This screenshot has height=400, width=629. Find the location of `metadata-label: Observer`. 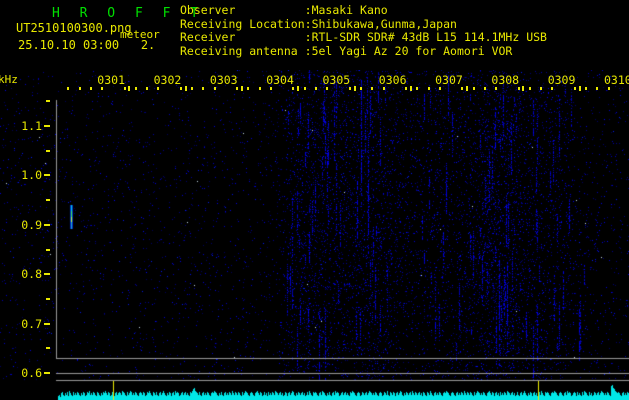

metadata-label: Observer is located at coordinates (208, 10).